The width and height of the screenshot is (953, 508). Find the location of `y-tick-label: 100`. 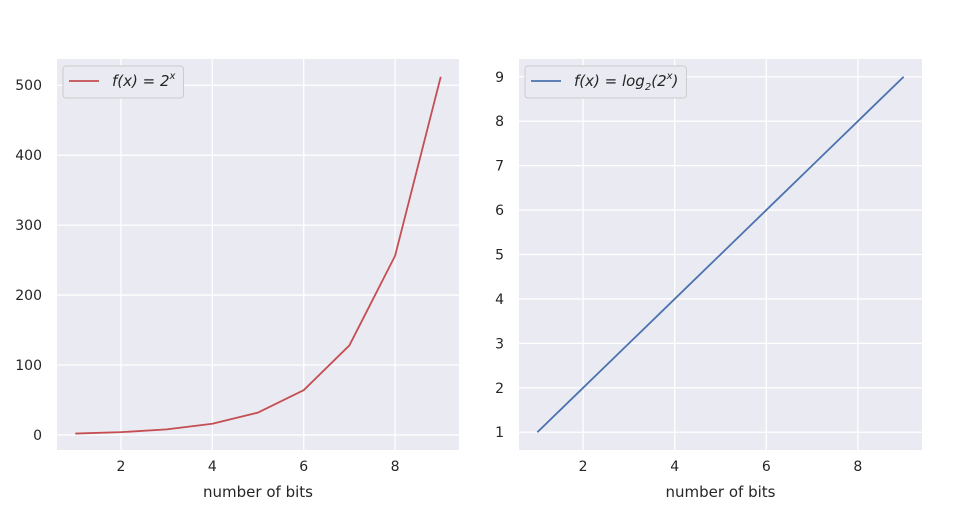

y-tick-label: 100 is located at coordinates (28, 366).